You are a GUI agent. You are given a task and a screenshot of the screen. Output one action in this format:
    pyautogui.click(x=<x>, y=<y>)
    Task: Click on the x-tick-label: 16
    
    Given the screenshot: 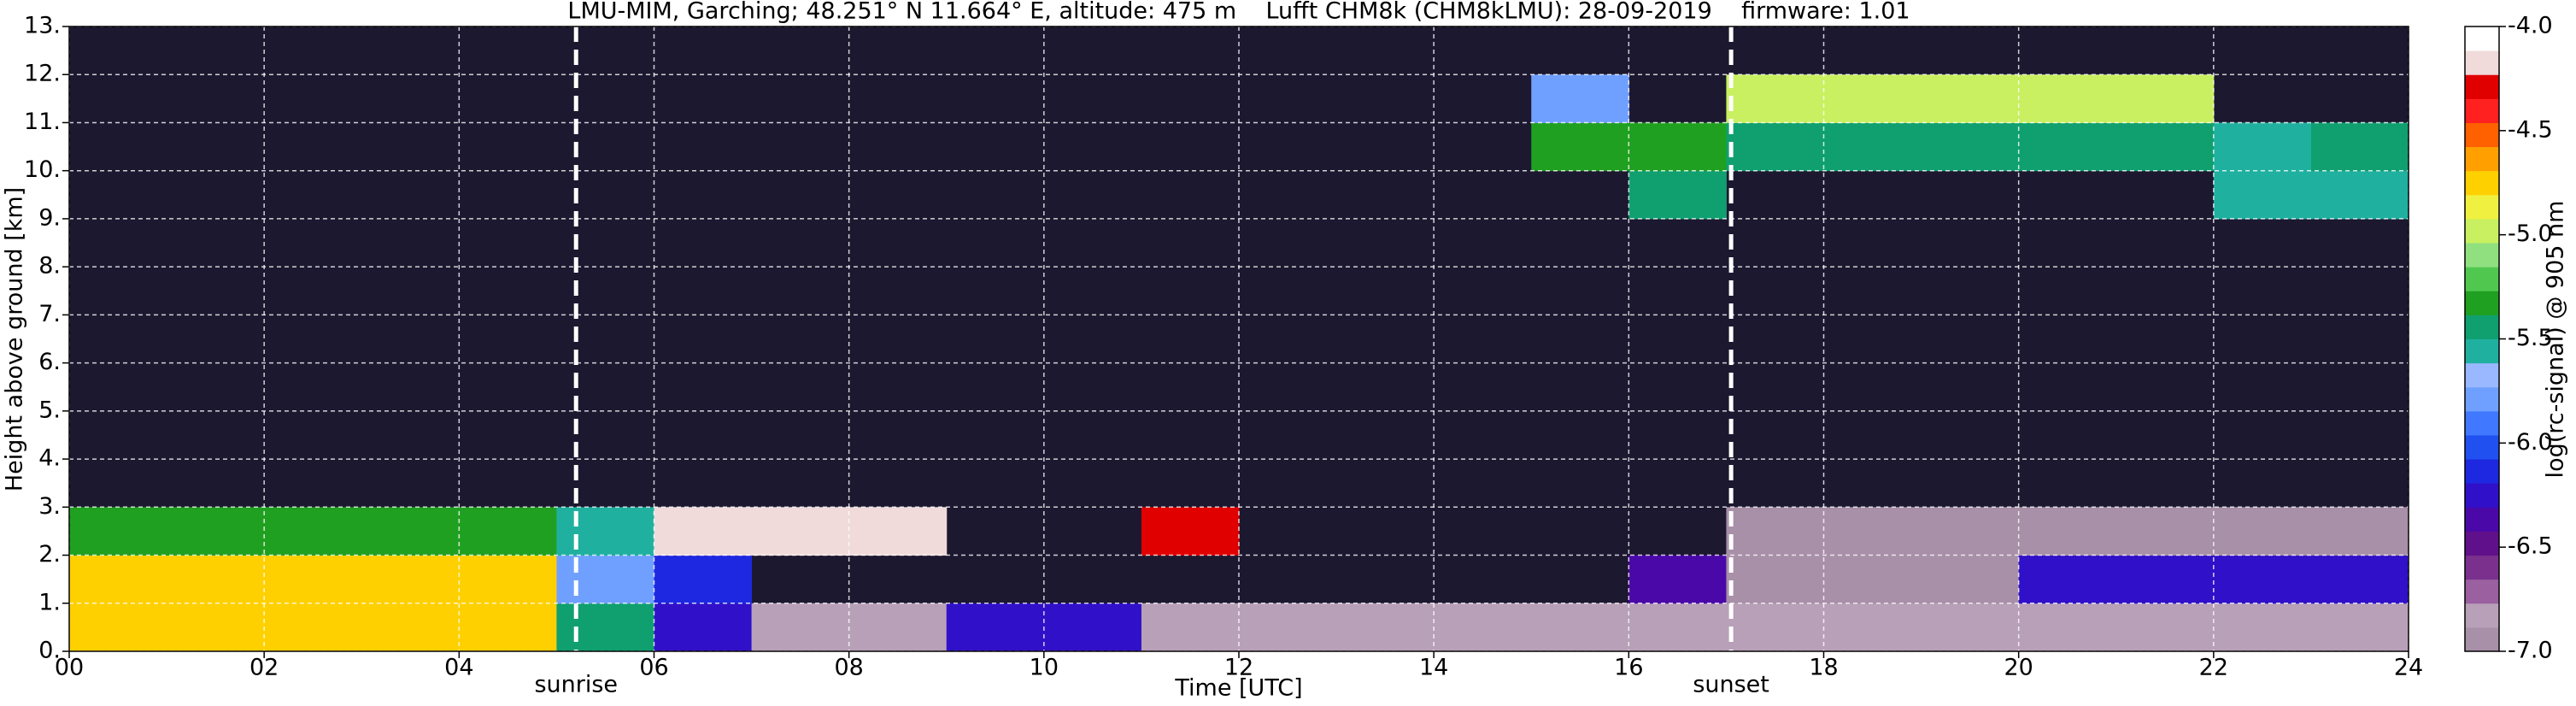 What is the action you would take?
    pyautogui.click(x=1628, y=668)
    